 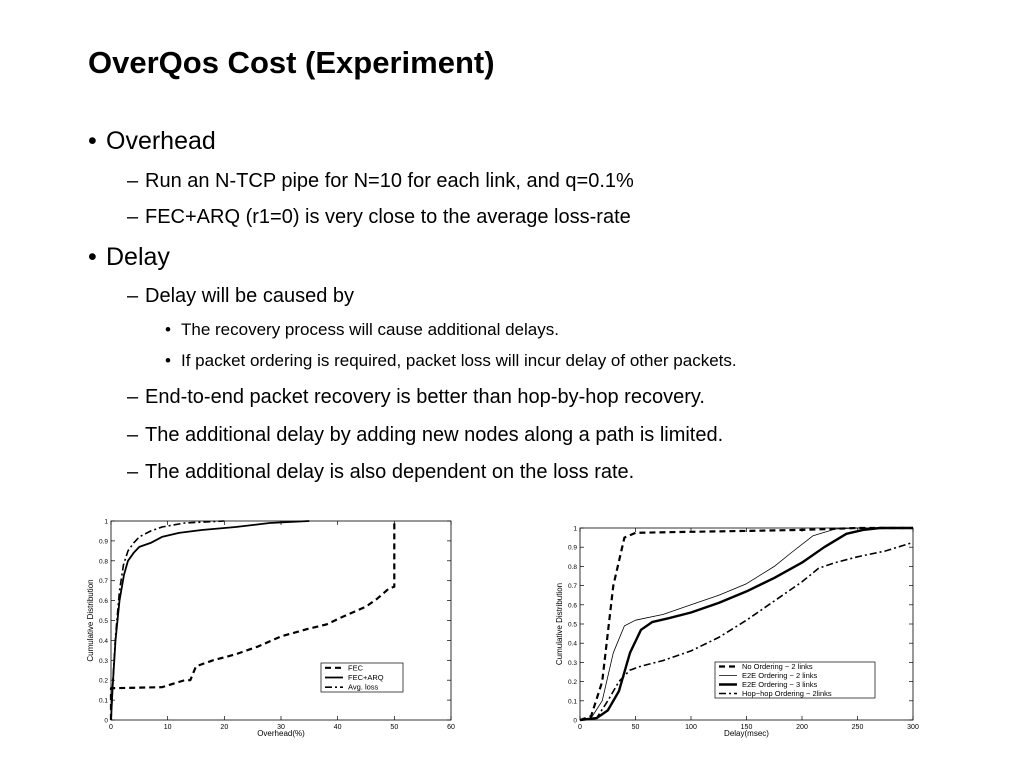 I want to click on x-tick-label: 40, so click(x=338, y=727).